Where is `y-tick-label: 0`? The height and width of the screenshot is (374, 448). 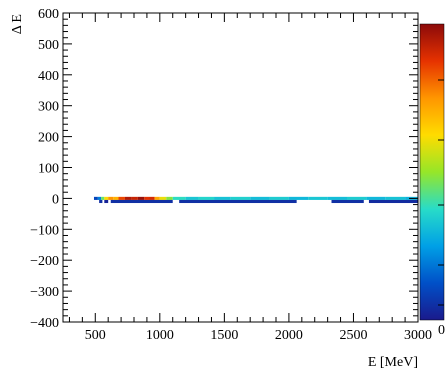
y-tick-label: 0 is located at coordinates (55, 199).